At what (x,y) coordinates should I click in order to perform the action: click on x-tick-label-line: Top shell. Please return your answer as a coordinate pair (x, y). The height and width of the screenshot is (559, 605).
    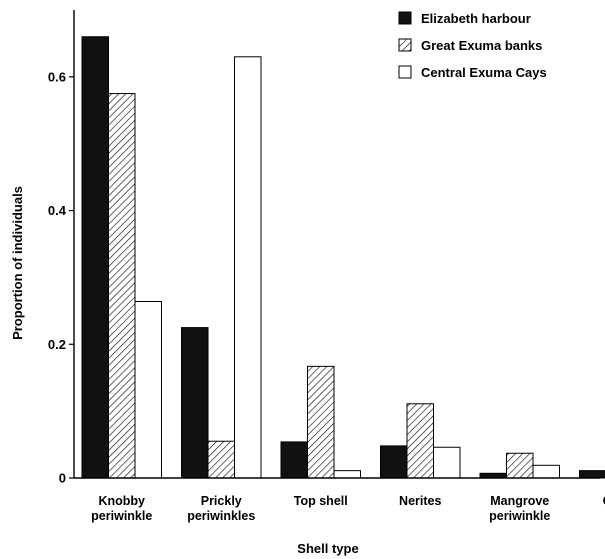
    Looking at the image, I should click on (321, 501).